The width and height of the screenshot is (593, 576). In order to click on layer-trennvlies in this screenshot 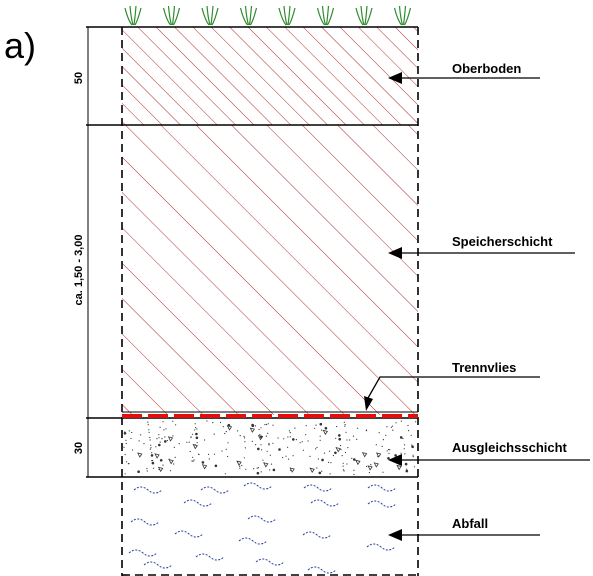, I will do `click(270, 414)`.